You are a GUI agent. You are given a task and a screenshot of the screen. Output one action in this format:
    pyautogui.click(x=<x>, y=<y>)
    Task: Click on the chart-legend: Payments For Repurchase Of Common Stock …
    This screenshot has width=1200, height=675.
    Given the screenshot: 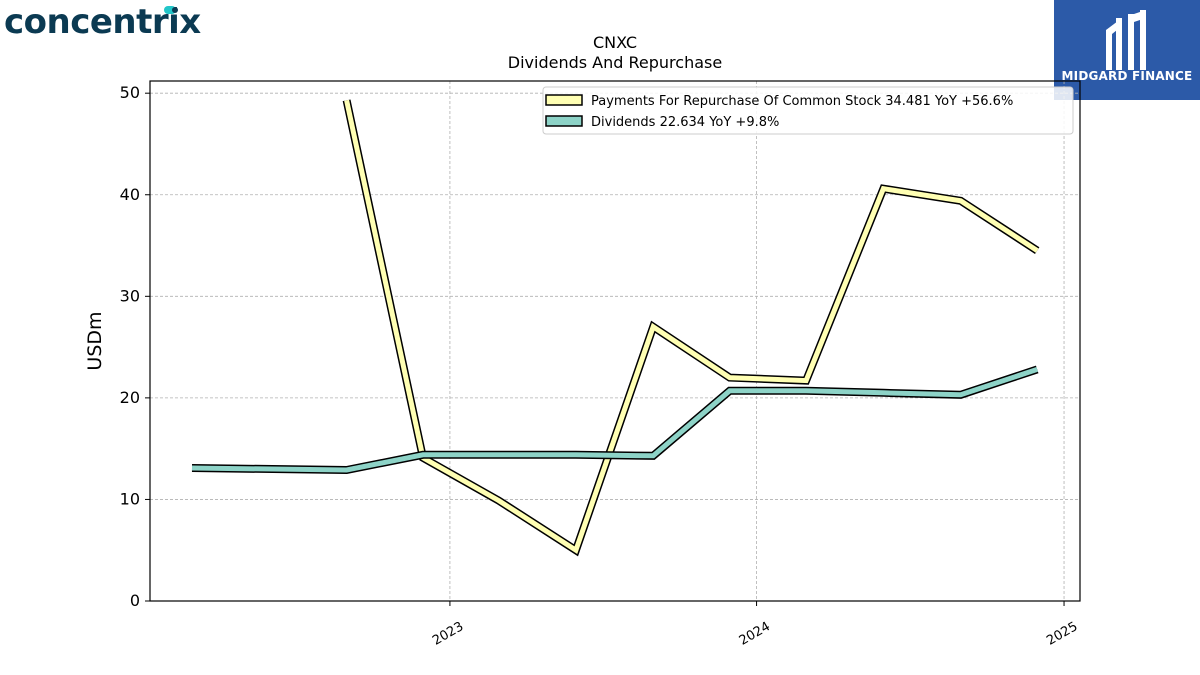 What is the action you would take?
    pyautogui.click(x=808, y=110)
    